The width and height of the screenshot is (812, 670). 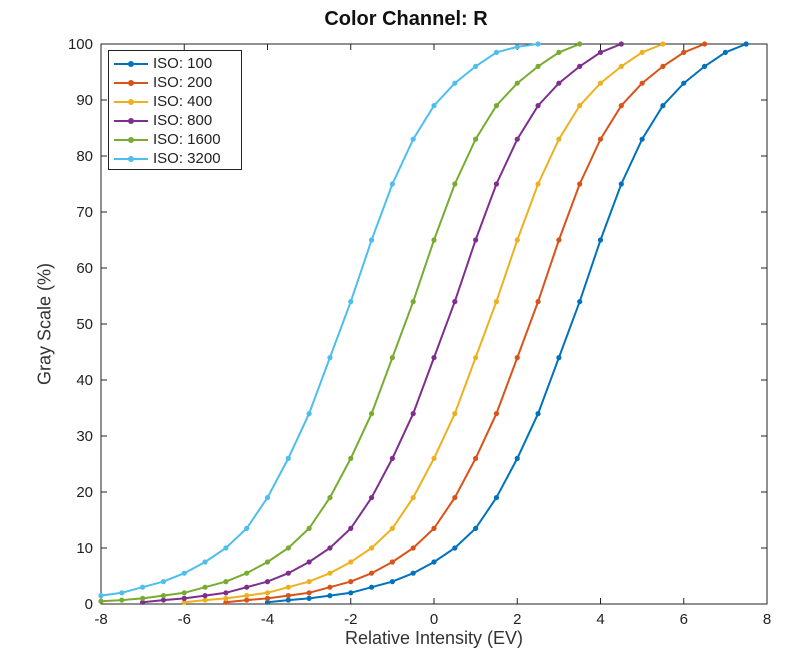 What do you see at coordinates (84, 100) in the screenshot?
I see `y-tick-label: 90` at bounding box center [84, 100].